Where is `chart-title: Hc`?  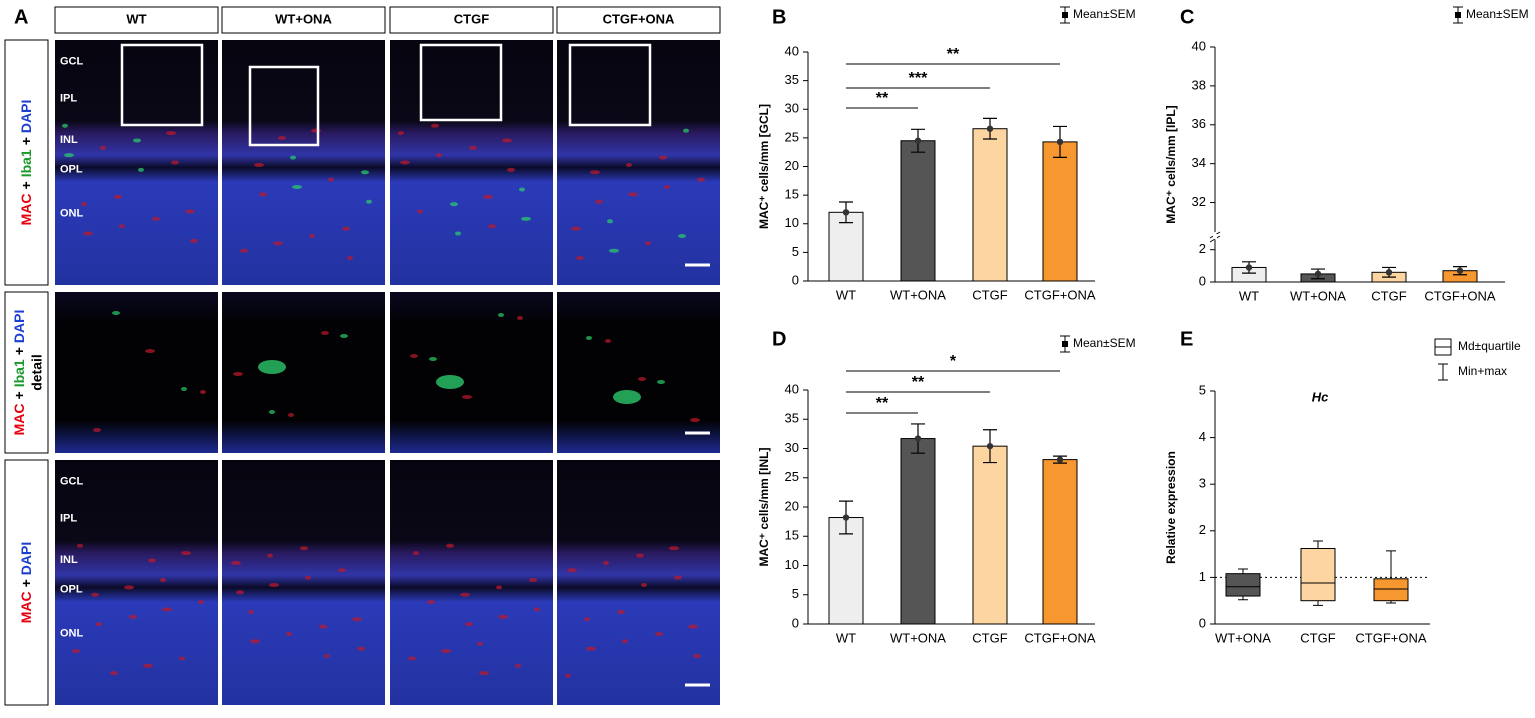
chart-title: Hc is located at coordinates (1320, 396).